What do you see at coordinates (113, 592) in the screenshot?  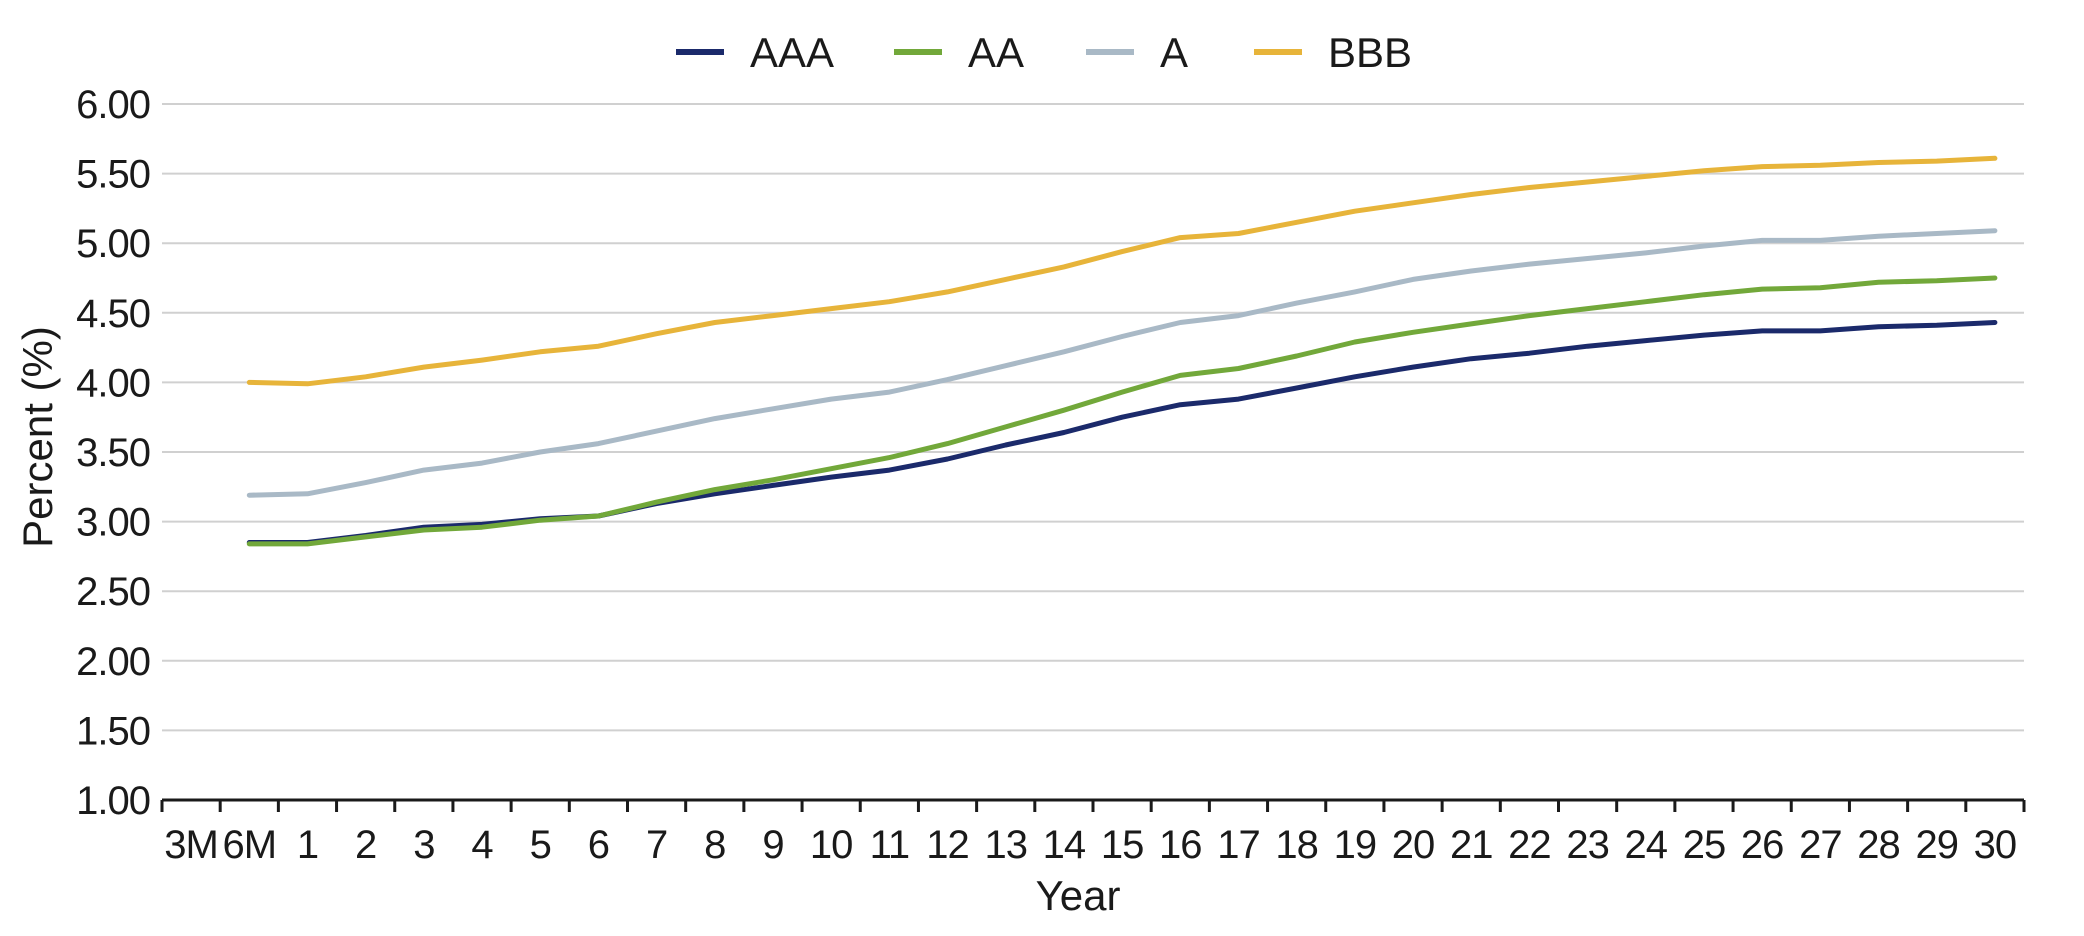 I see `y-tick-2-50: 2.50` at bounding box center [113, 592].